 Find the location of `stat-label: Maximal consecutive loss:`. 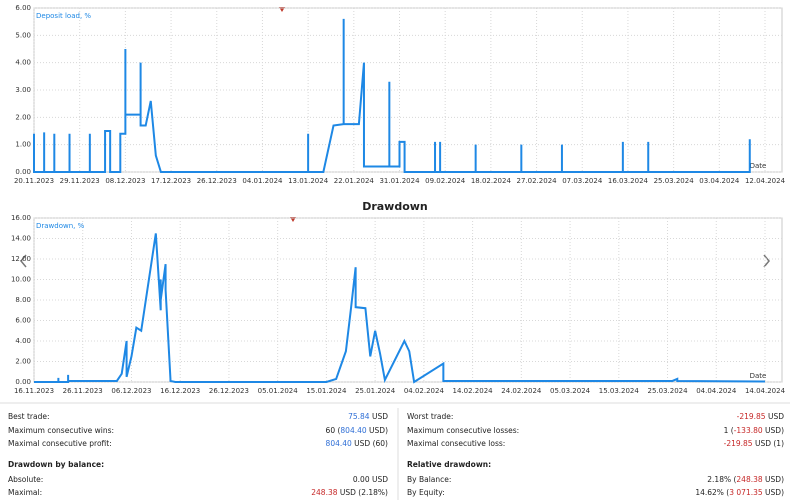

stat-label: Maximal consecutive loss: is located at coordinates (456, 443).